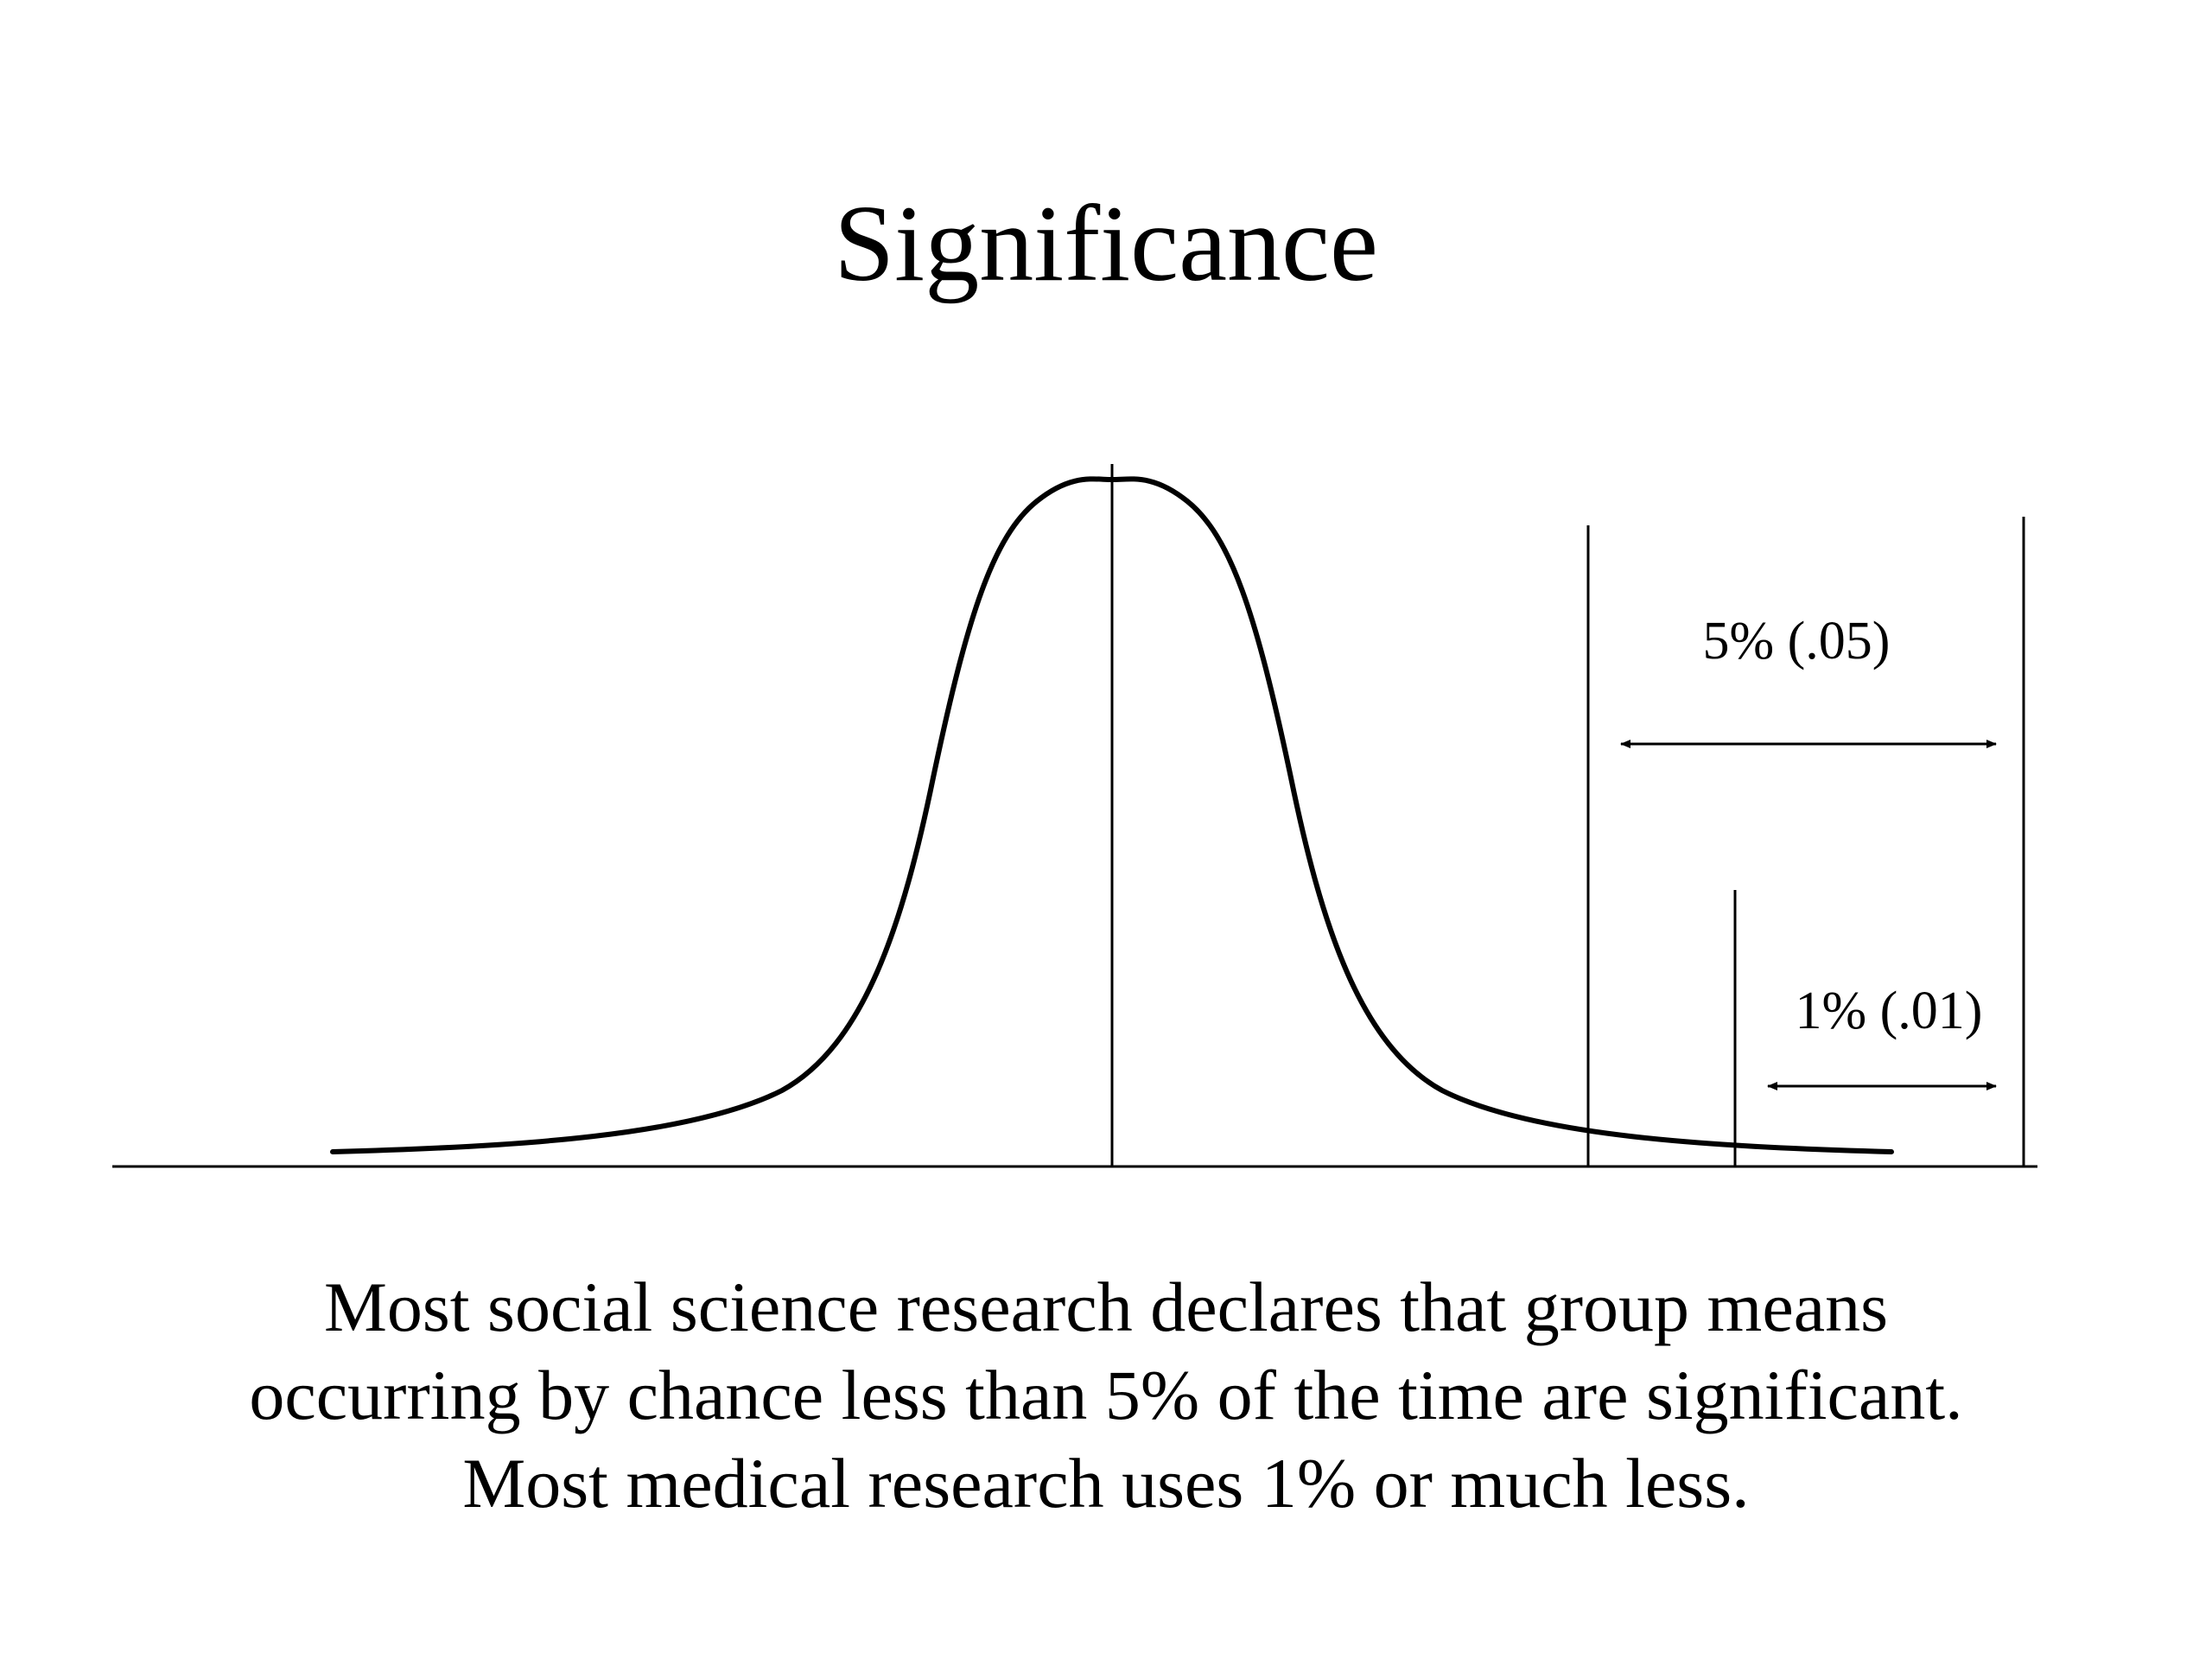  I want to click on five-percent-label: 5% (.05), so click(1797, 641).